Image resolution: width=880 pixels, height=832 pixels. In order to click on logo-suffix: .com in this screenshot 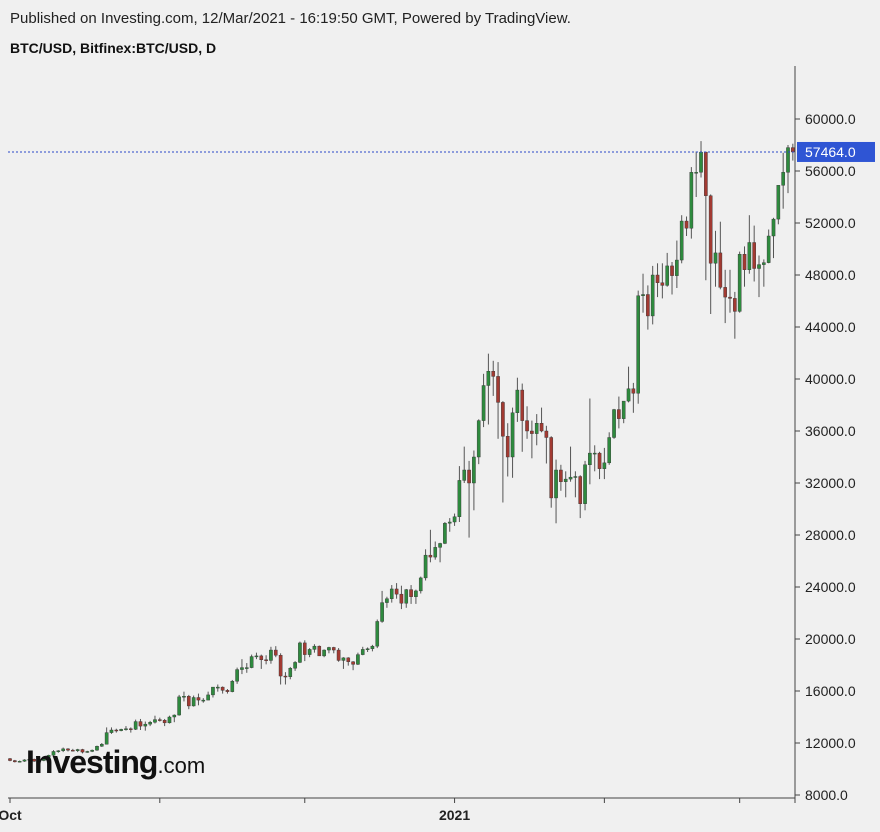, I will do `click(181, 765)`.